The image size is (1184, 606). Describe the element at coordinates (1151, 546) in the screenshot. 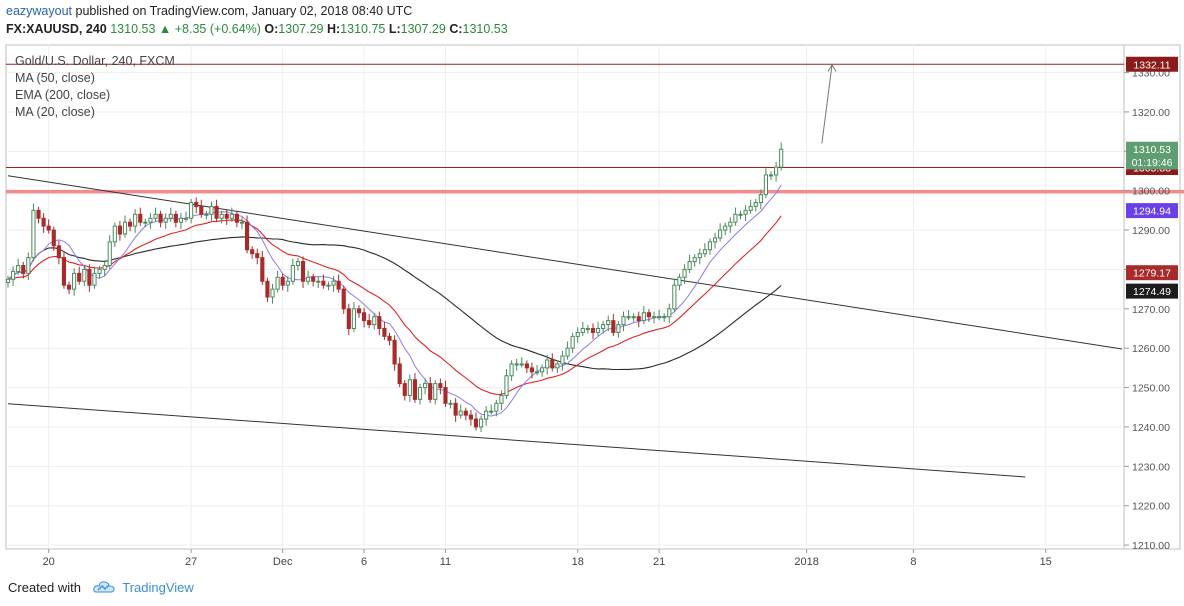

I see `y-tick-label: 1210.00` at that location.